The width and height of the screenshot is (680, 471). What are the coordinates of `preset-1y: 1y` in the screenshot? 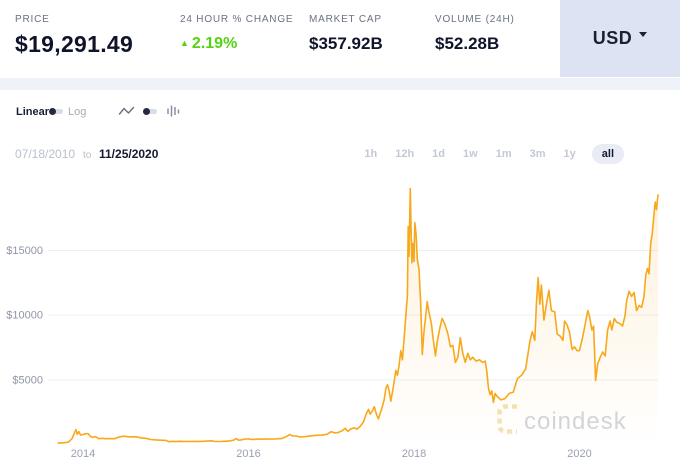 It's located at (569, 154).